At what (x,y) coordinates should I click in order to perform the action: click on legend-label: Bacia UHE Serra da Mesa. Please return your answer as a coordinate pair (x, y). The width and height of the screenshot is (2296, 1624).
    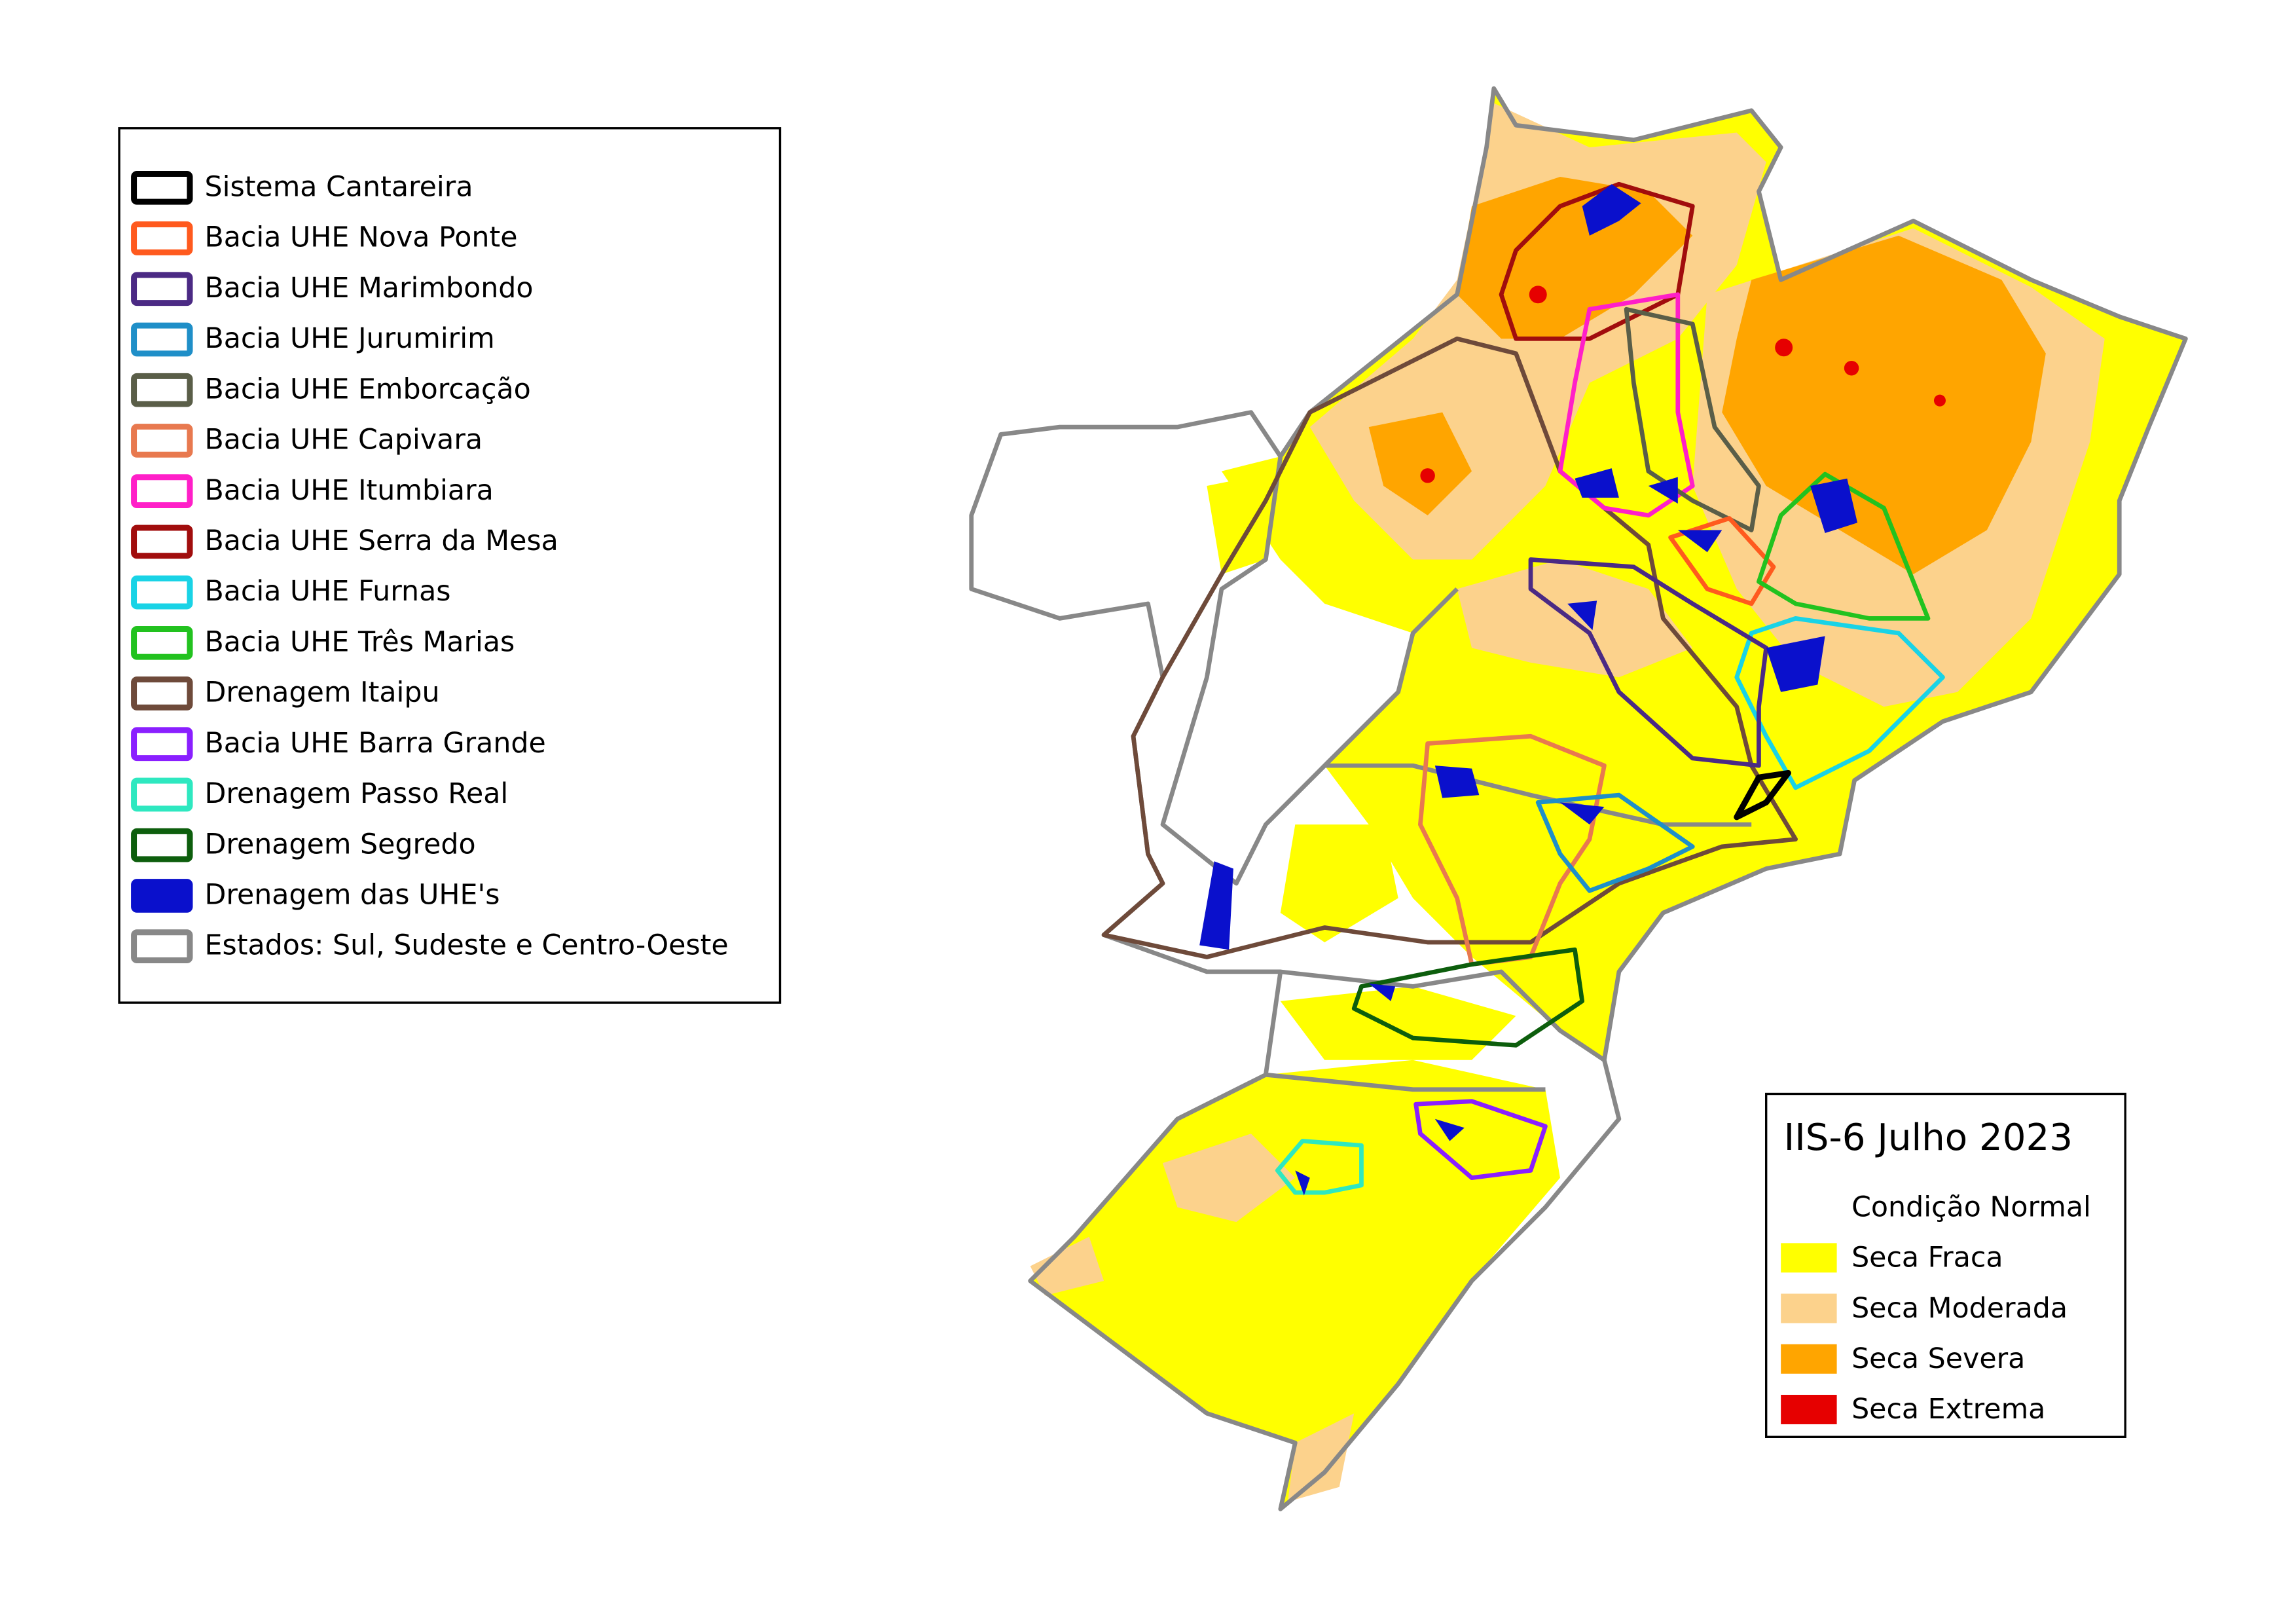
    Looking at the image, I should click on (381, 541).